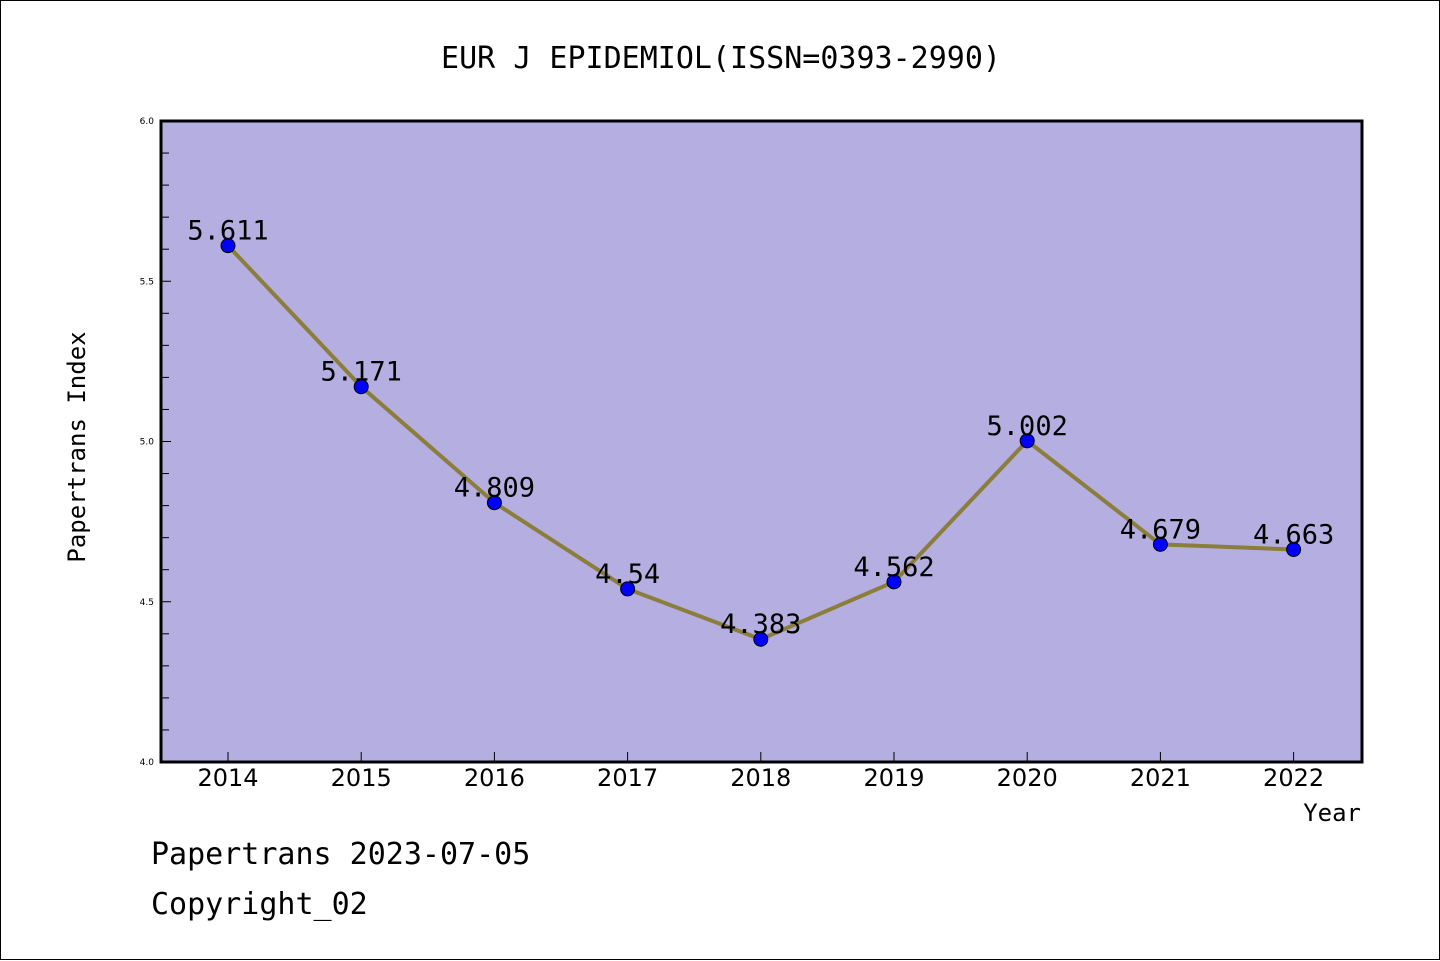 This screenshot has height=961, width=1440. What do you see at coordinates (259, 904) in the screenshot?
I see `footer-copyright: Copyright_02` at bounding box center [259, 904].